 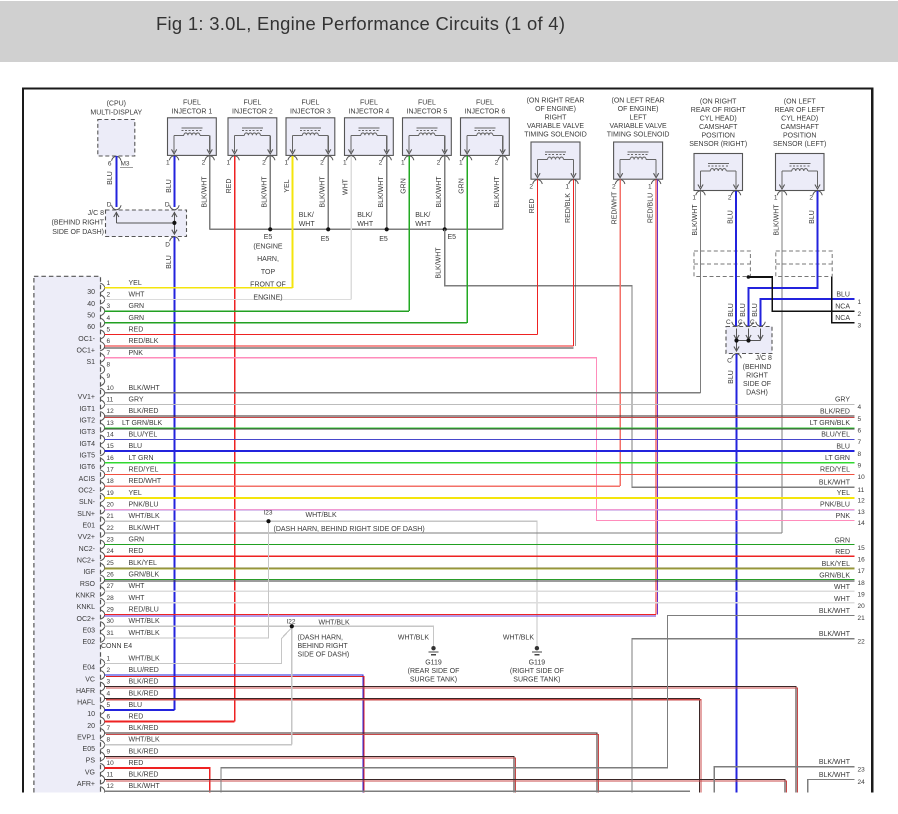 I want to click on svg-text: 27, so click(x=111, y=586).